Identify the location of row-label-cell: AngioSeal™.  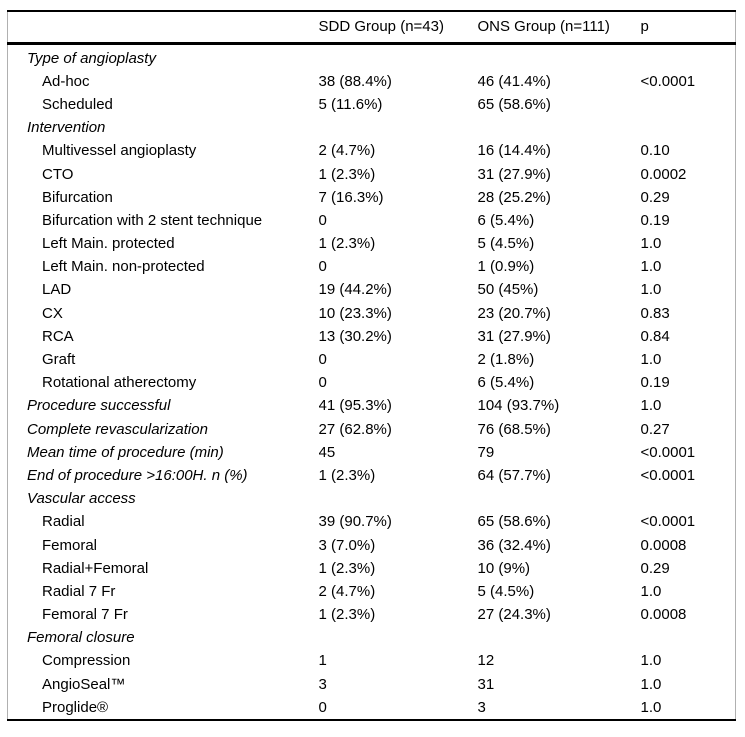
(84, 684).